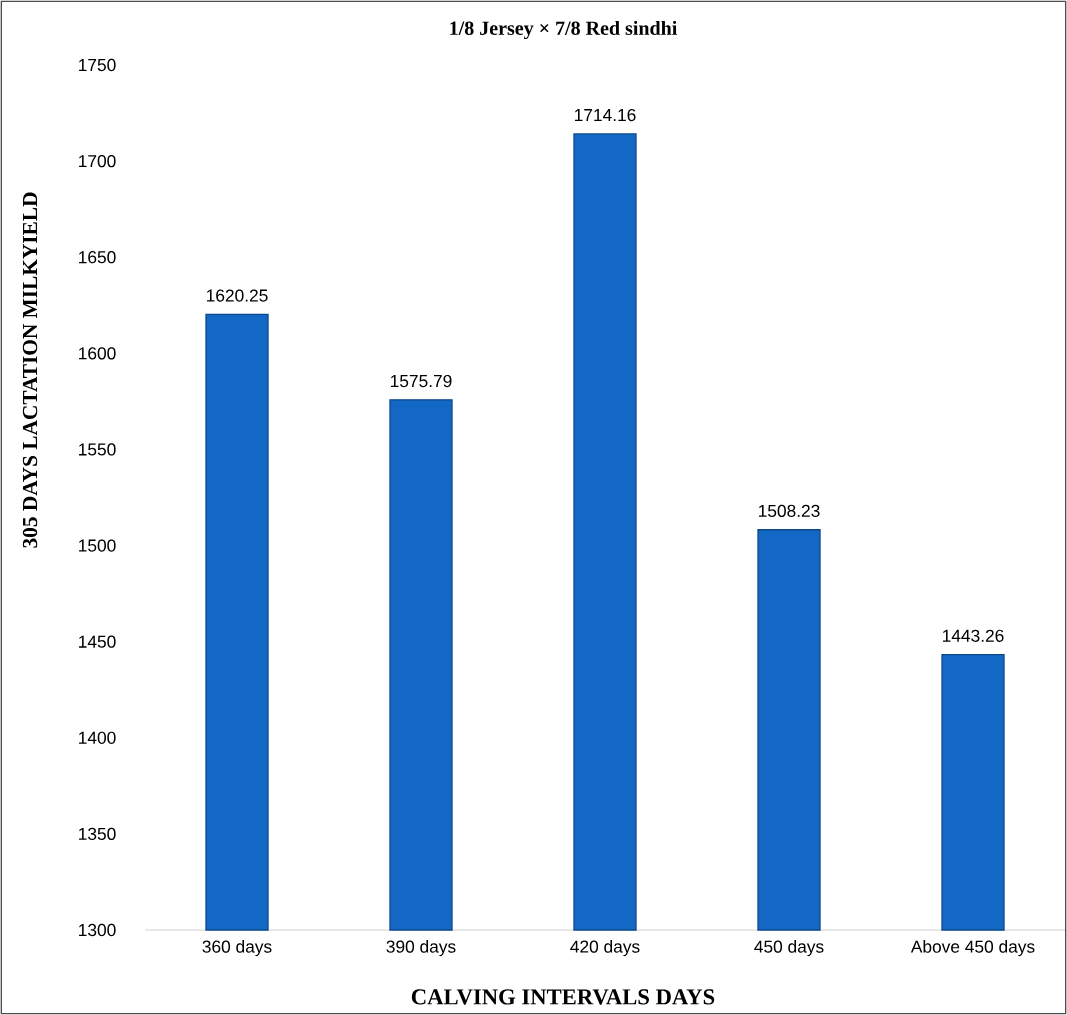 The image size is (1067, 1015). I want to click on y-tick-label: 1600, so click(97, 353).